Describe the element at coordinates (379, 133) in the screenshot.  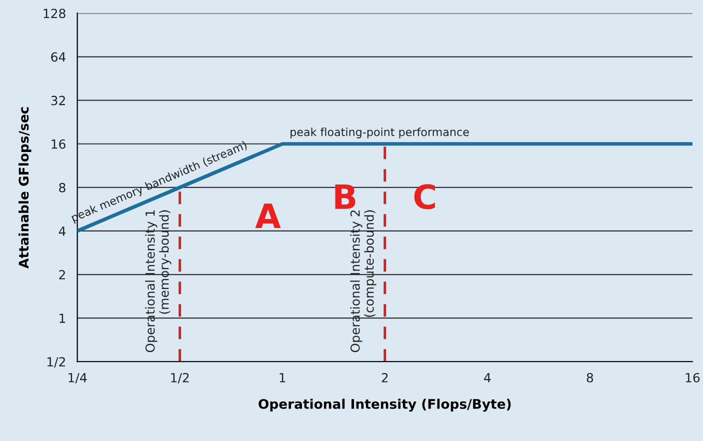
I see `annotation: peak floating-point performance` at that location.